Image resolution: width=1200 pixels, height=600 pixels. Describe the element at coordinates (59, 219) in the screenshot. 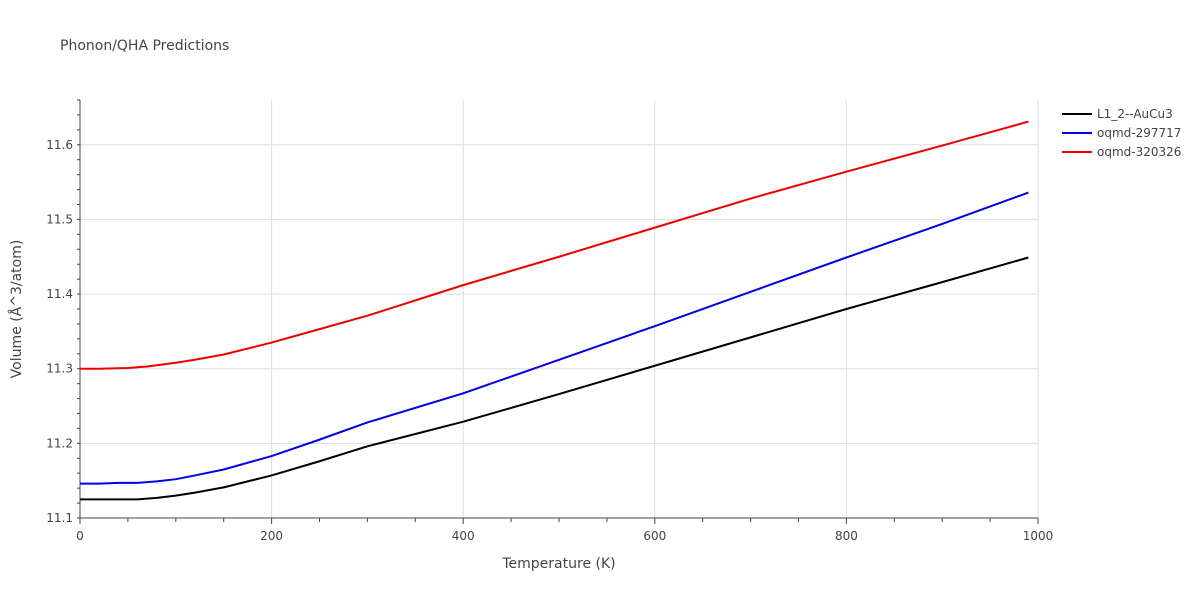

I see `y-tick-label: 11.5` at that location.